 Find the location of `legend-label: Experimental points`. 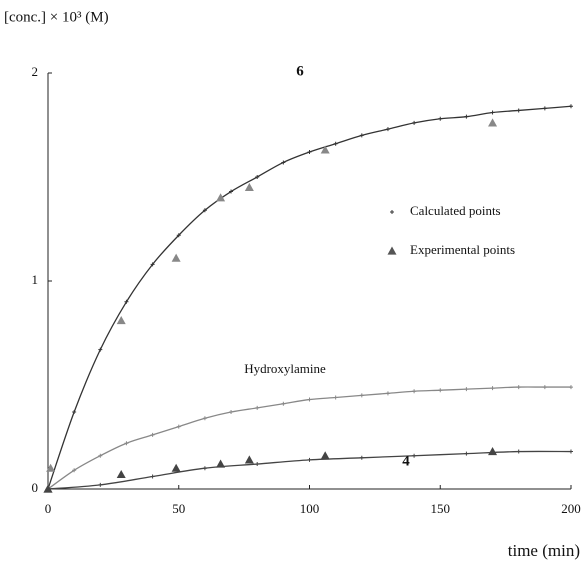

legend-label: Experimental points is located at coordinates (462, 249).